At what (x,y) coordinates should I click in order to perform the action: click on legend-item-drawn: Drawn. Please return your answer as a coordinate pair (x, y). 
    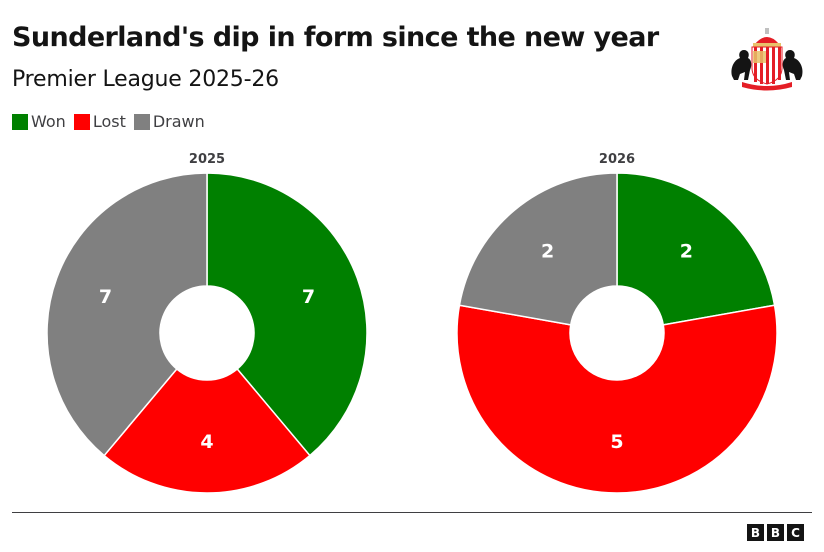
    Looking at the image, I should click on (169, 121).